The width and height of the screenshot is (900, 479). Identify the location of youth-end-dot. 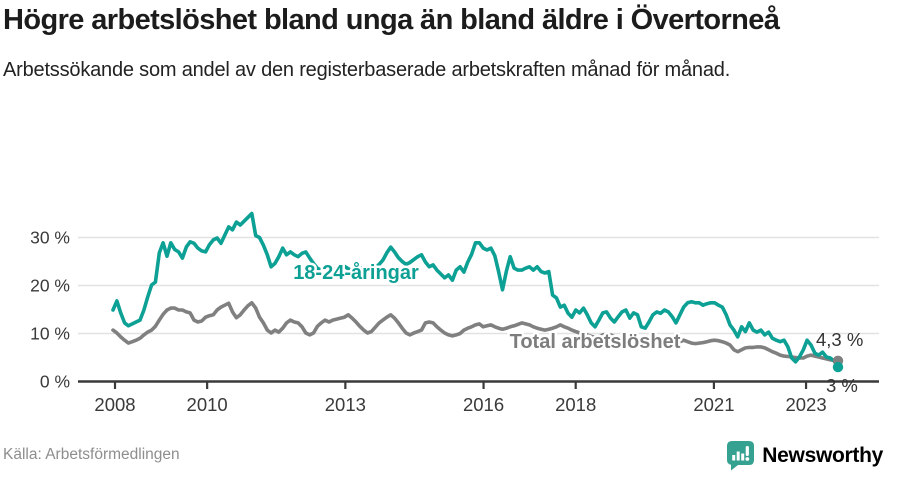
(838, 367).